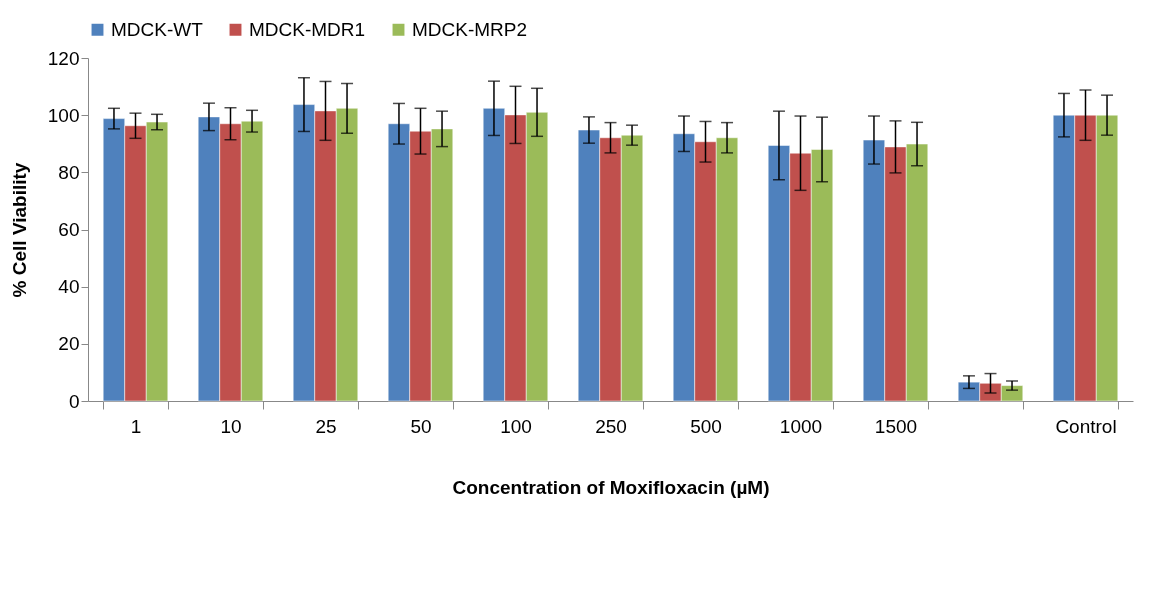  Describe the element at coordinates (326, 426) in the screenshot. I see `x-tick-label: 25` at that location.